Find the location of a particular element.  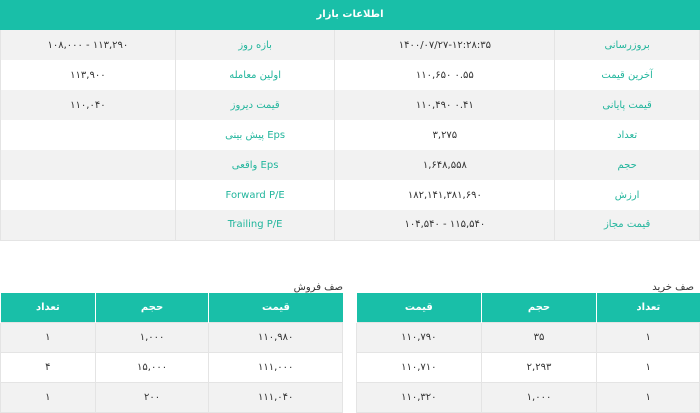

info-value: ۱۱۰,۰۴۰ is located at coordinates (88, 105).